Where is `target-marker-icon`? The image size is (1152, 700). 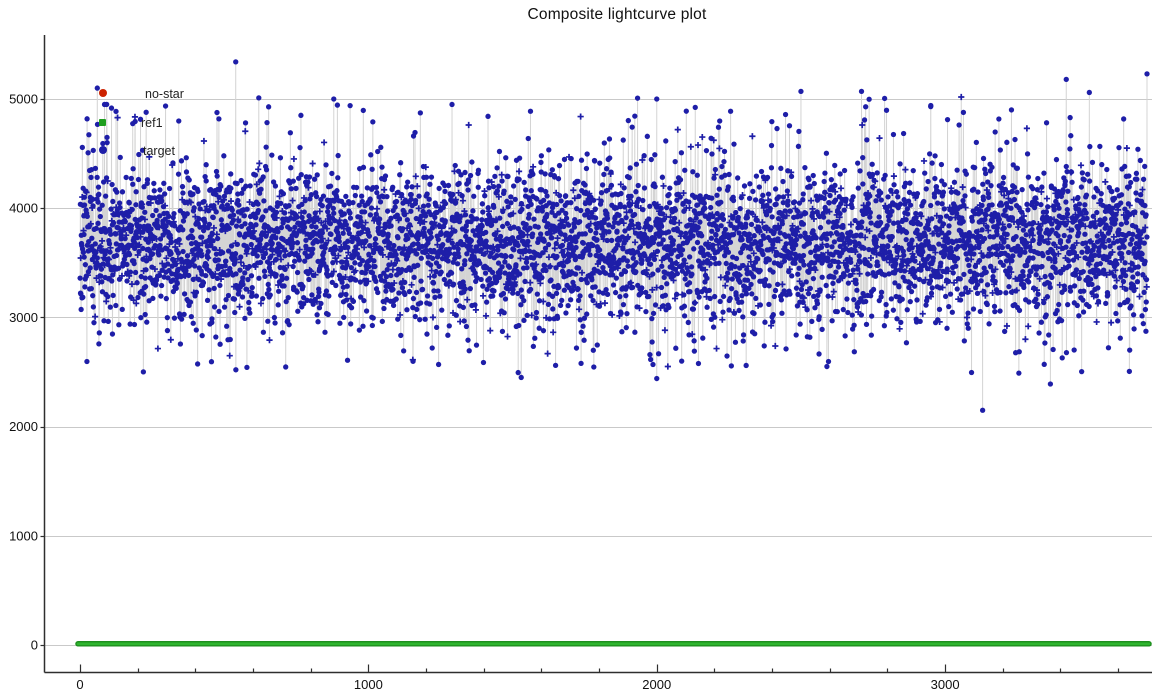
target-marker-icon is located at coordinates (103, 150).